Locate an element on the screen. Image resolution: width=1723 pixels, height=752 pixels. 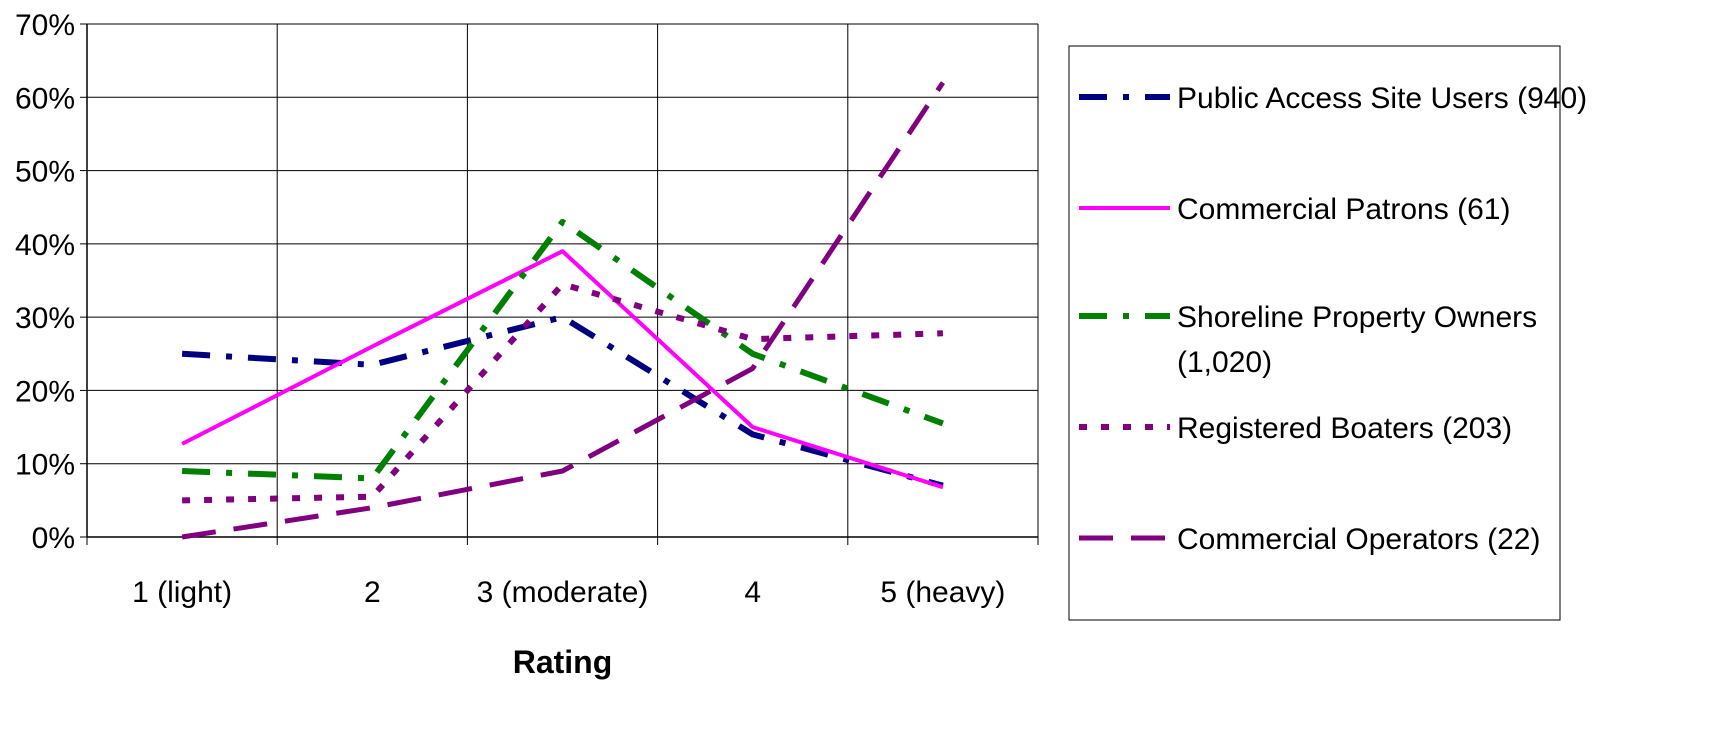
y-tick-label: 50% is located at coordinates (45, 172).